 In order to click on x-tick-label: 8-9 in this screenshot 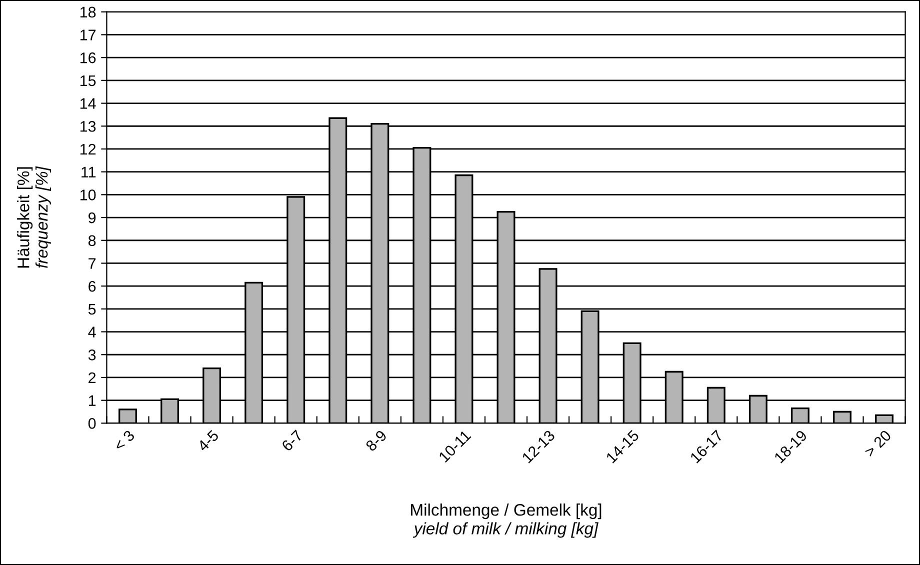, I will do `click(376, 441)`.